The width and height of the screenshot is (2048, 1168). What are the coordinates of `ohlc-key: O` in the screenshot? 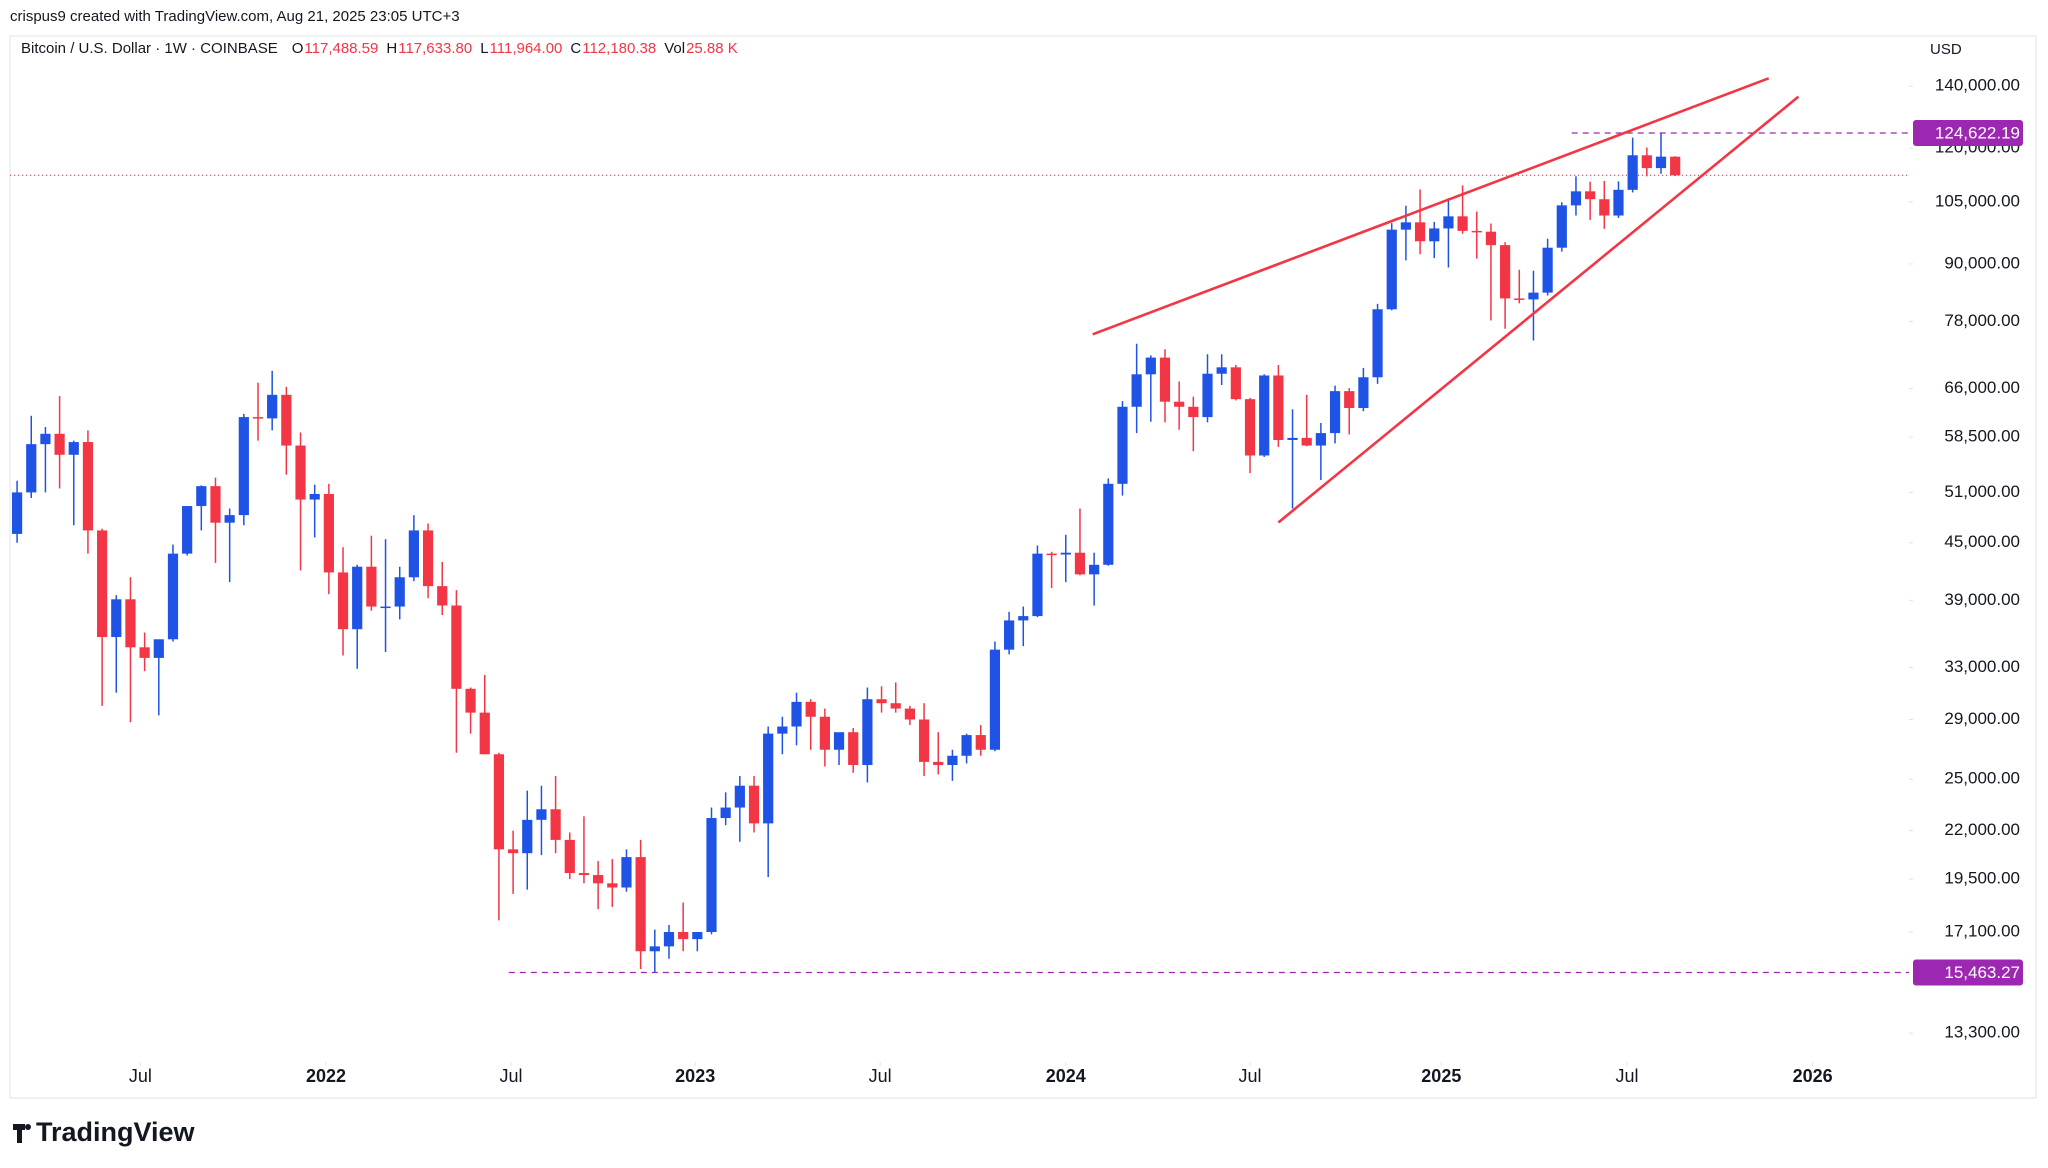 It's located at (298, 48).